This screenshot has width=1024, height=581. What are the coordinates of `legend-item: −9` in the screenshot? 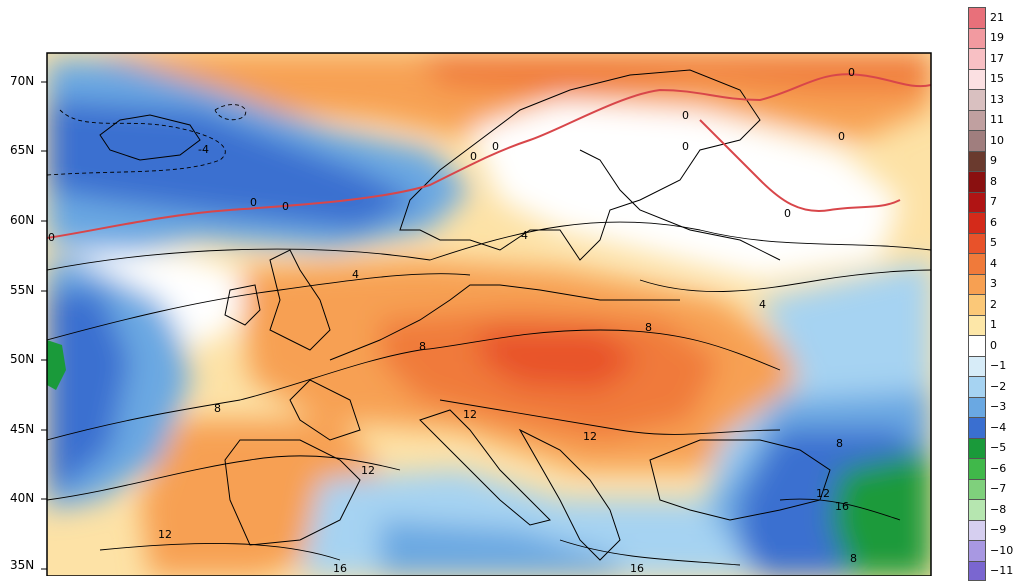 It's located at (995, 530).